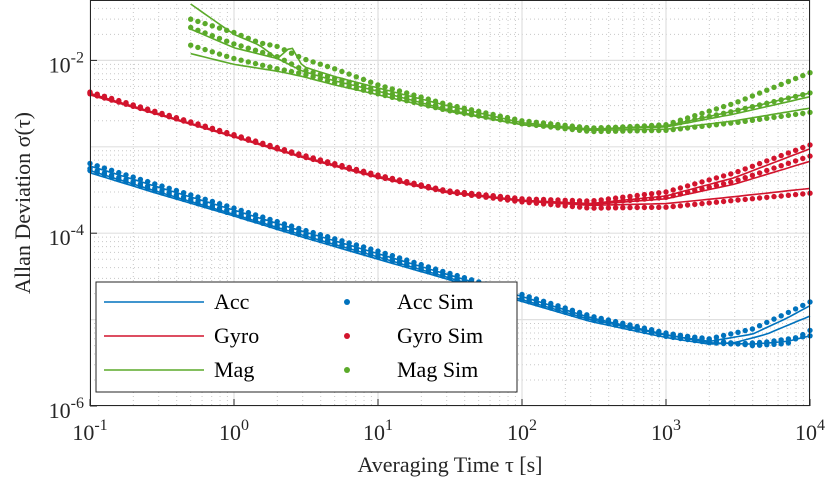 This screenshot has width=830, height=479. I want to click on x-axis-label: Averaging Time τ [s], so click(449, 464).